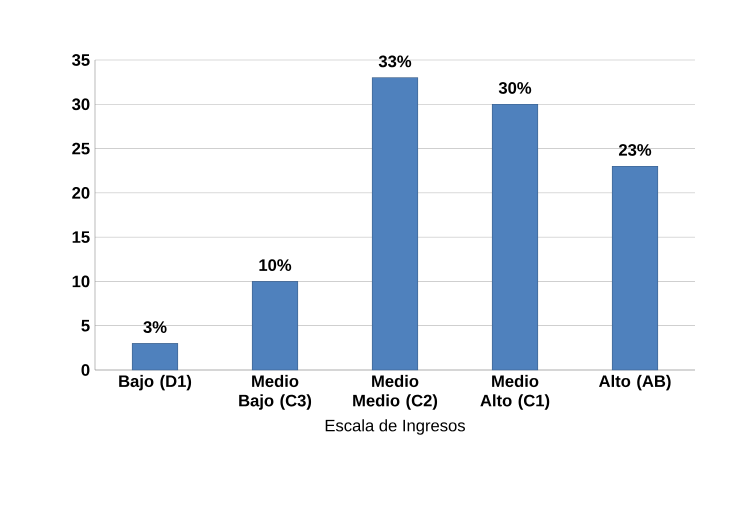  I want to click on y-tick-label: 15, so click(81, 237).